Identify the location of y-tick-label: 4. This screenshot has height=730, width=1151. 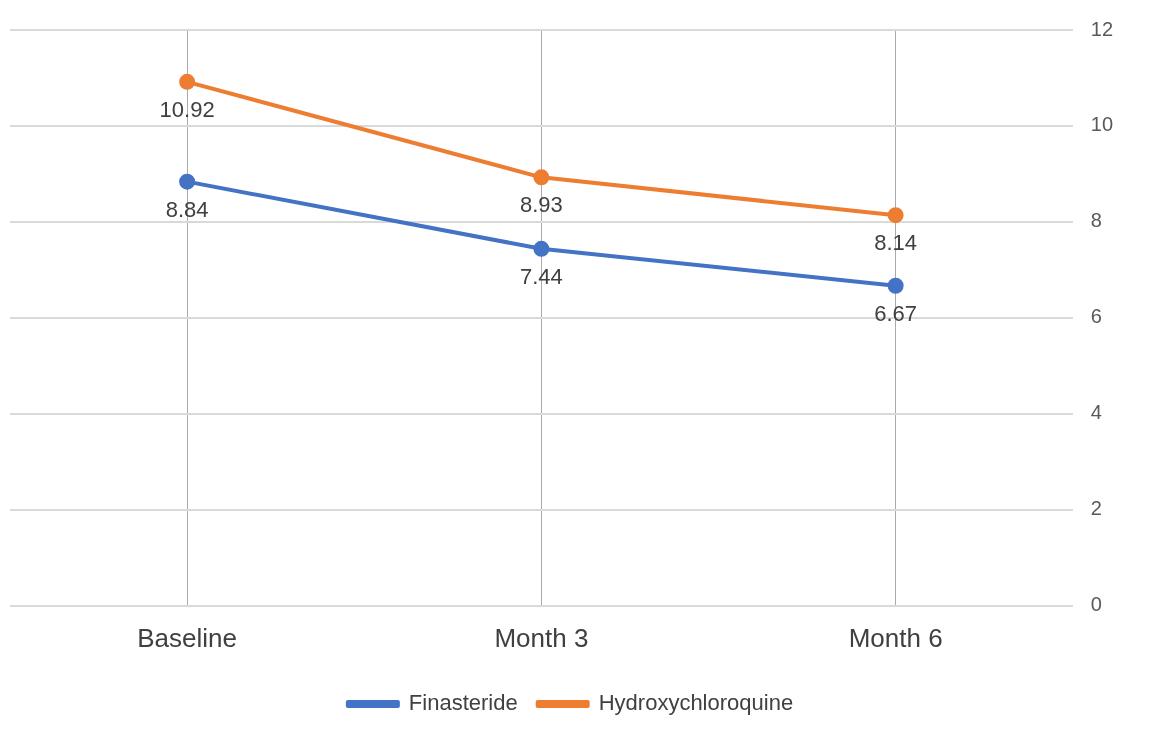
(1096, 412).